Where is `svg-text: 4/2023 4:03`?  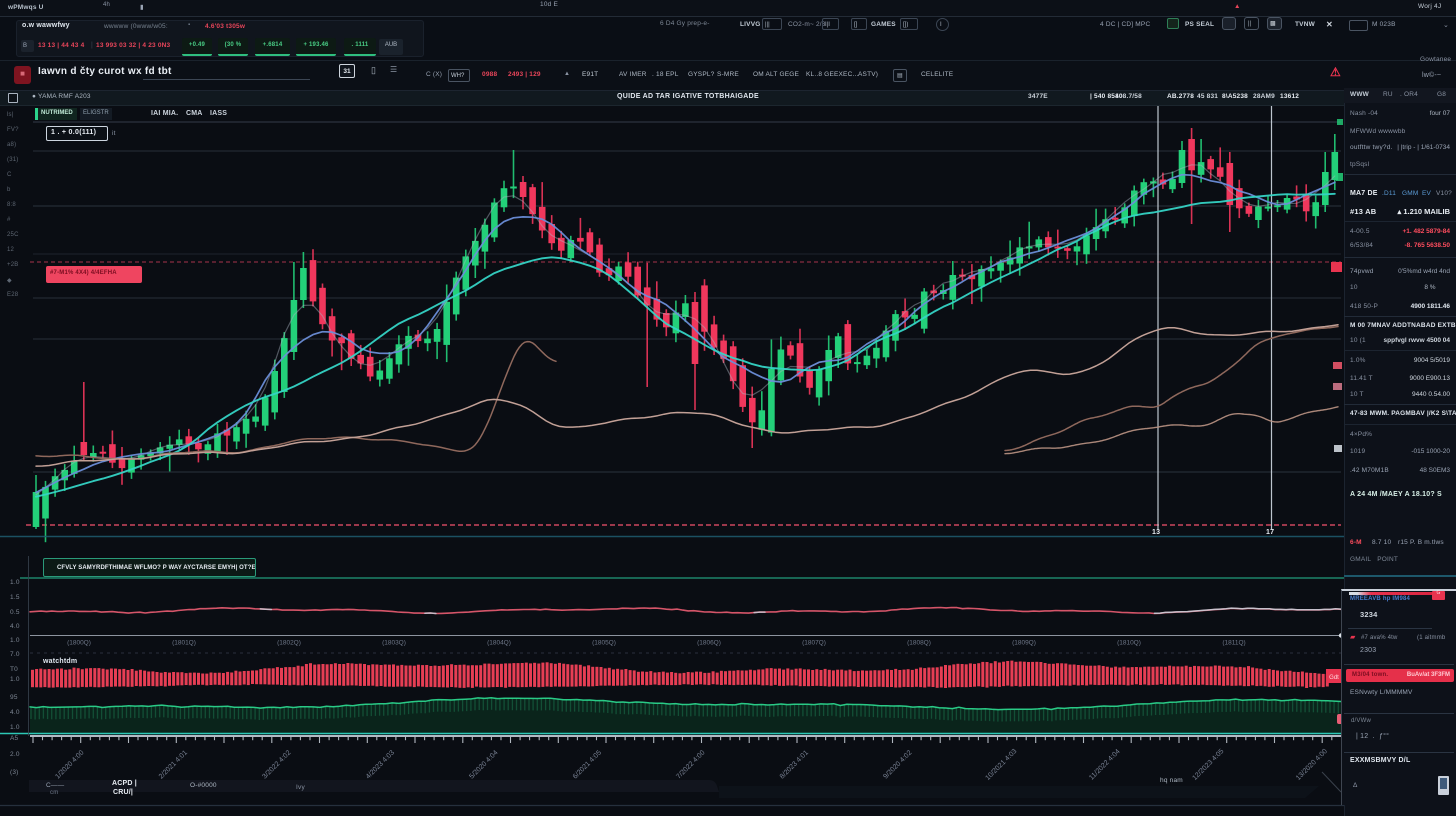
svg-text: 4/2023 4:03 is located at coordinates (380, 764).